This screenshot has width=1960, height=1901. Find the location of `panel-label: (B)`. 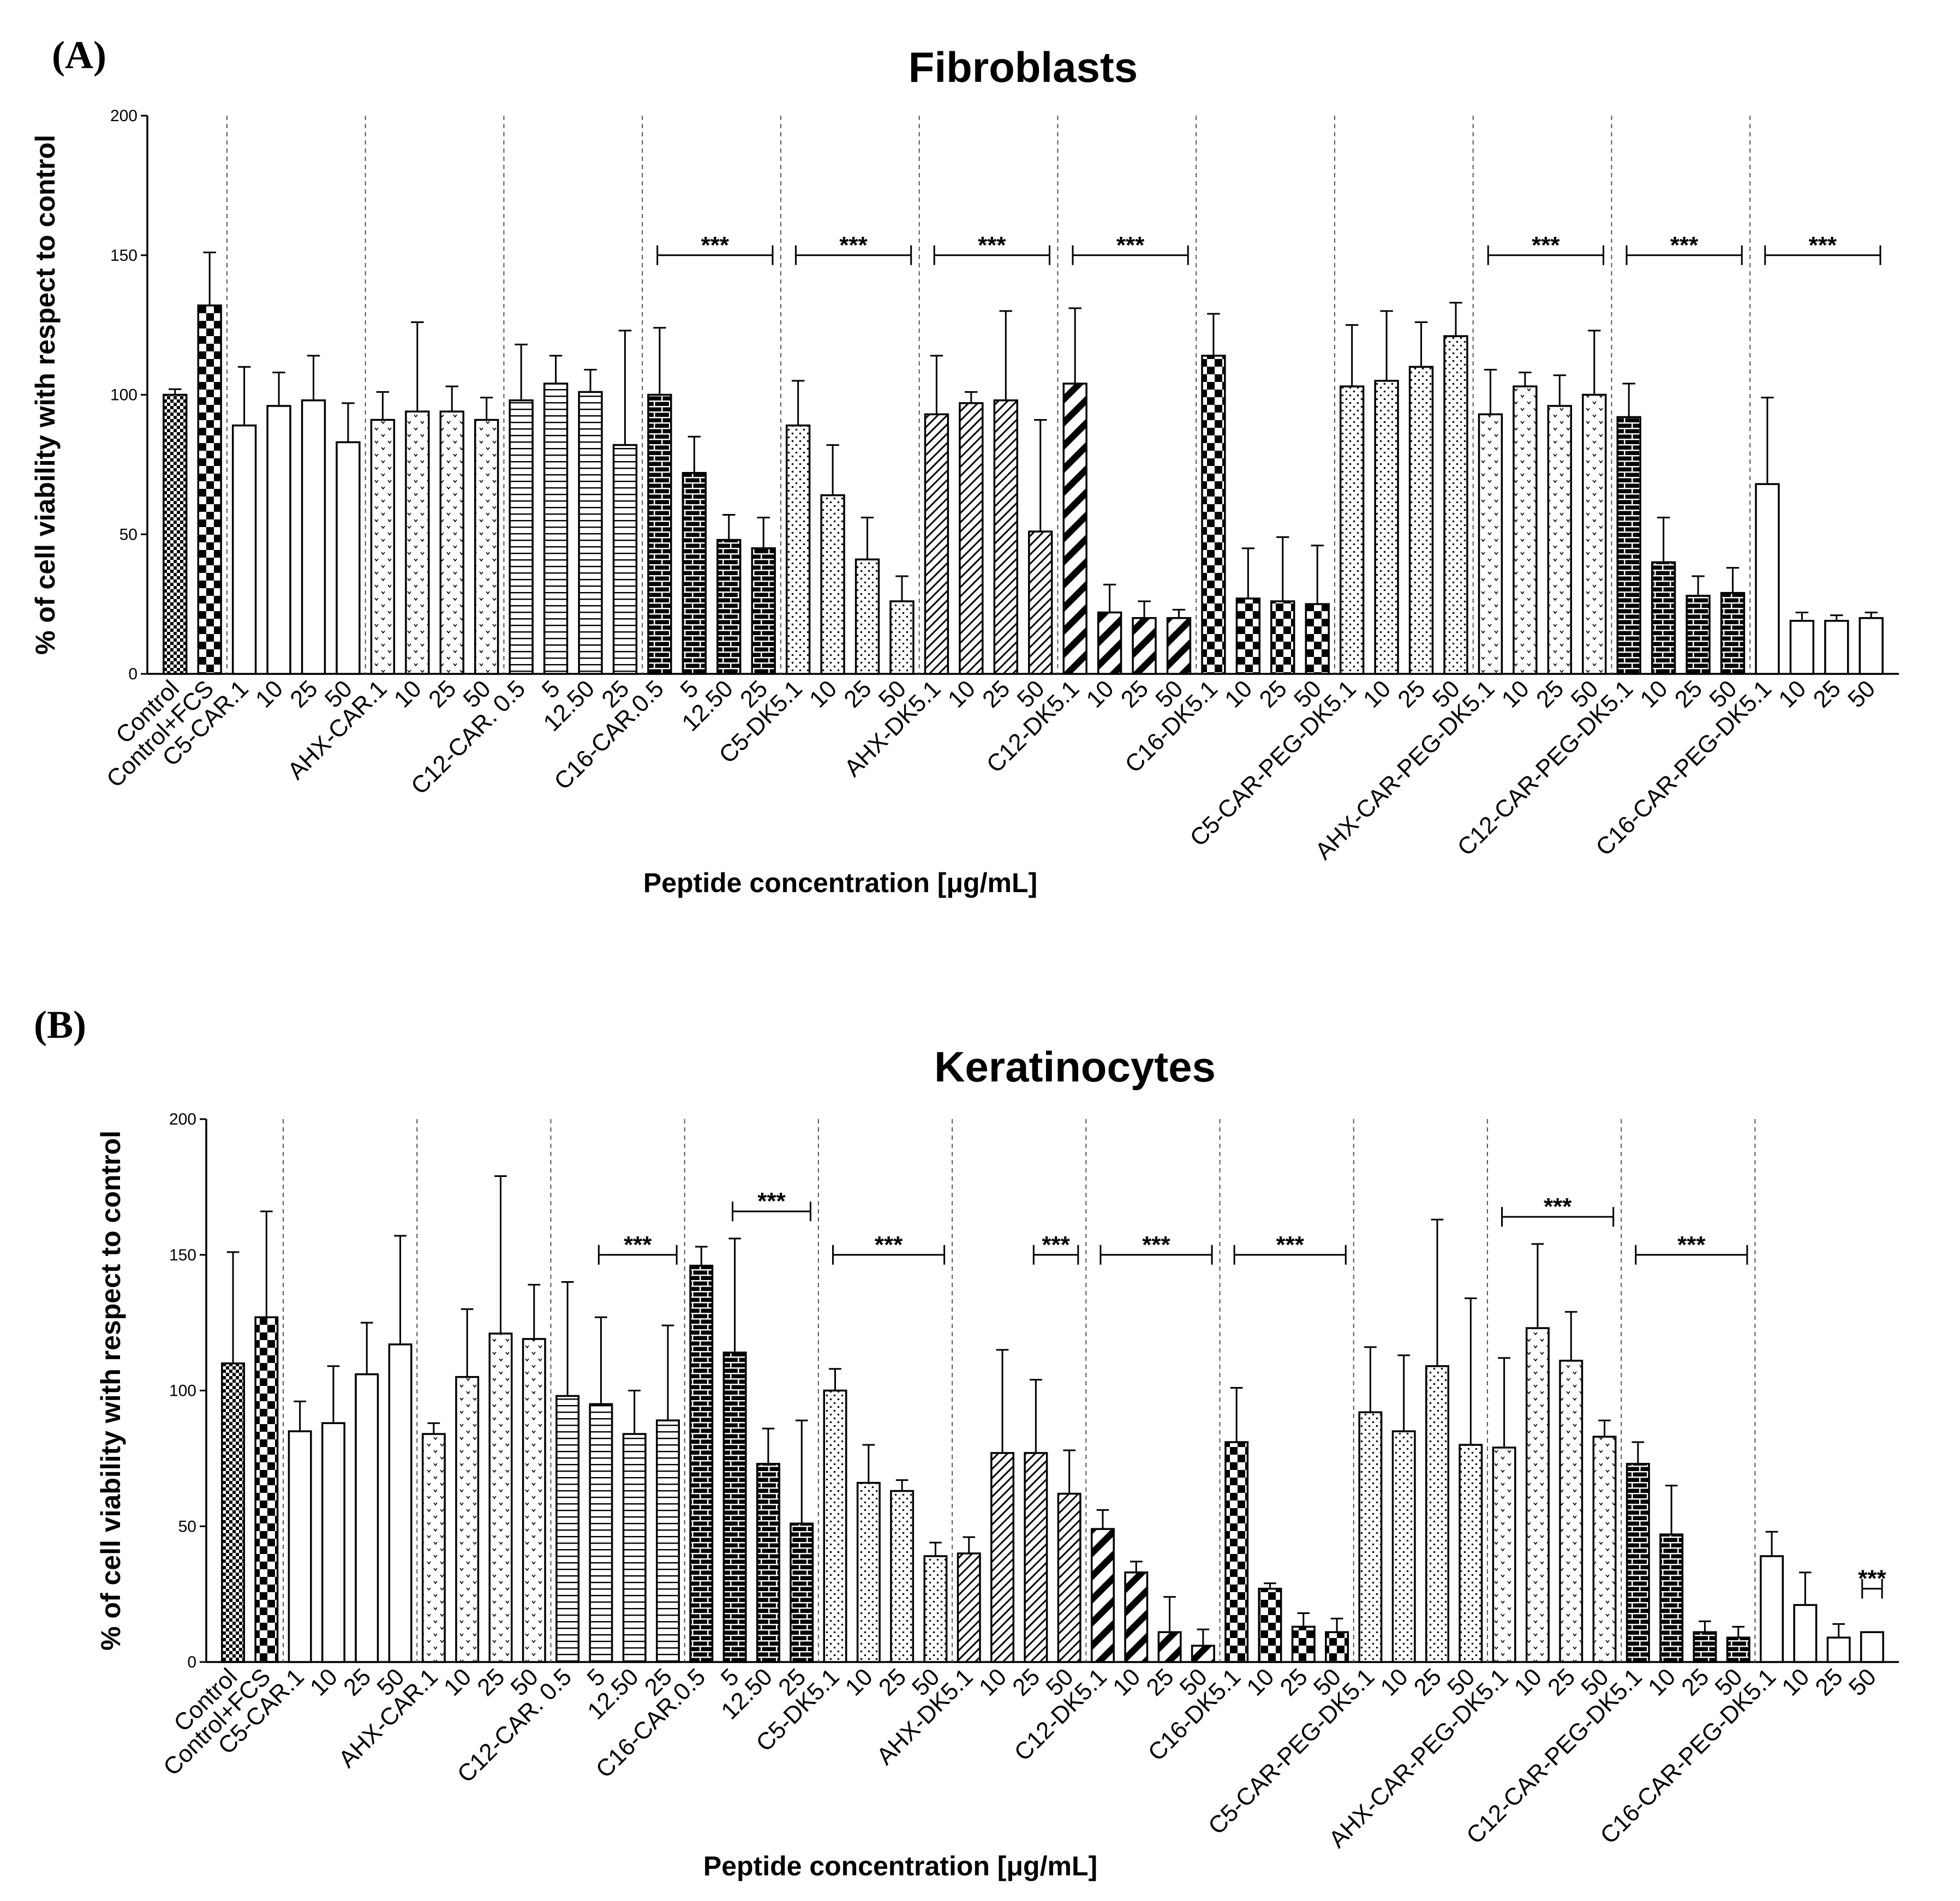

panel-label: (B) is located at coordinates (60, 1025).